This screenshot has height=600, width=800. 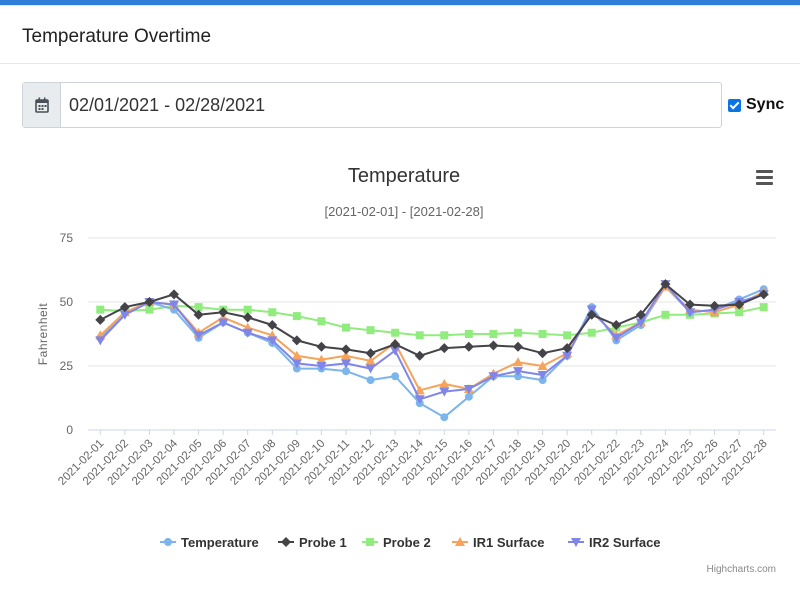 I want to click on legend-item: Temperature, so click(x=209, y=542).